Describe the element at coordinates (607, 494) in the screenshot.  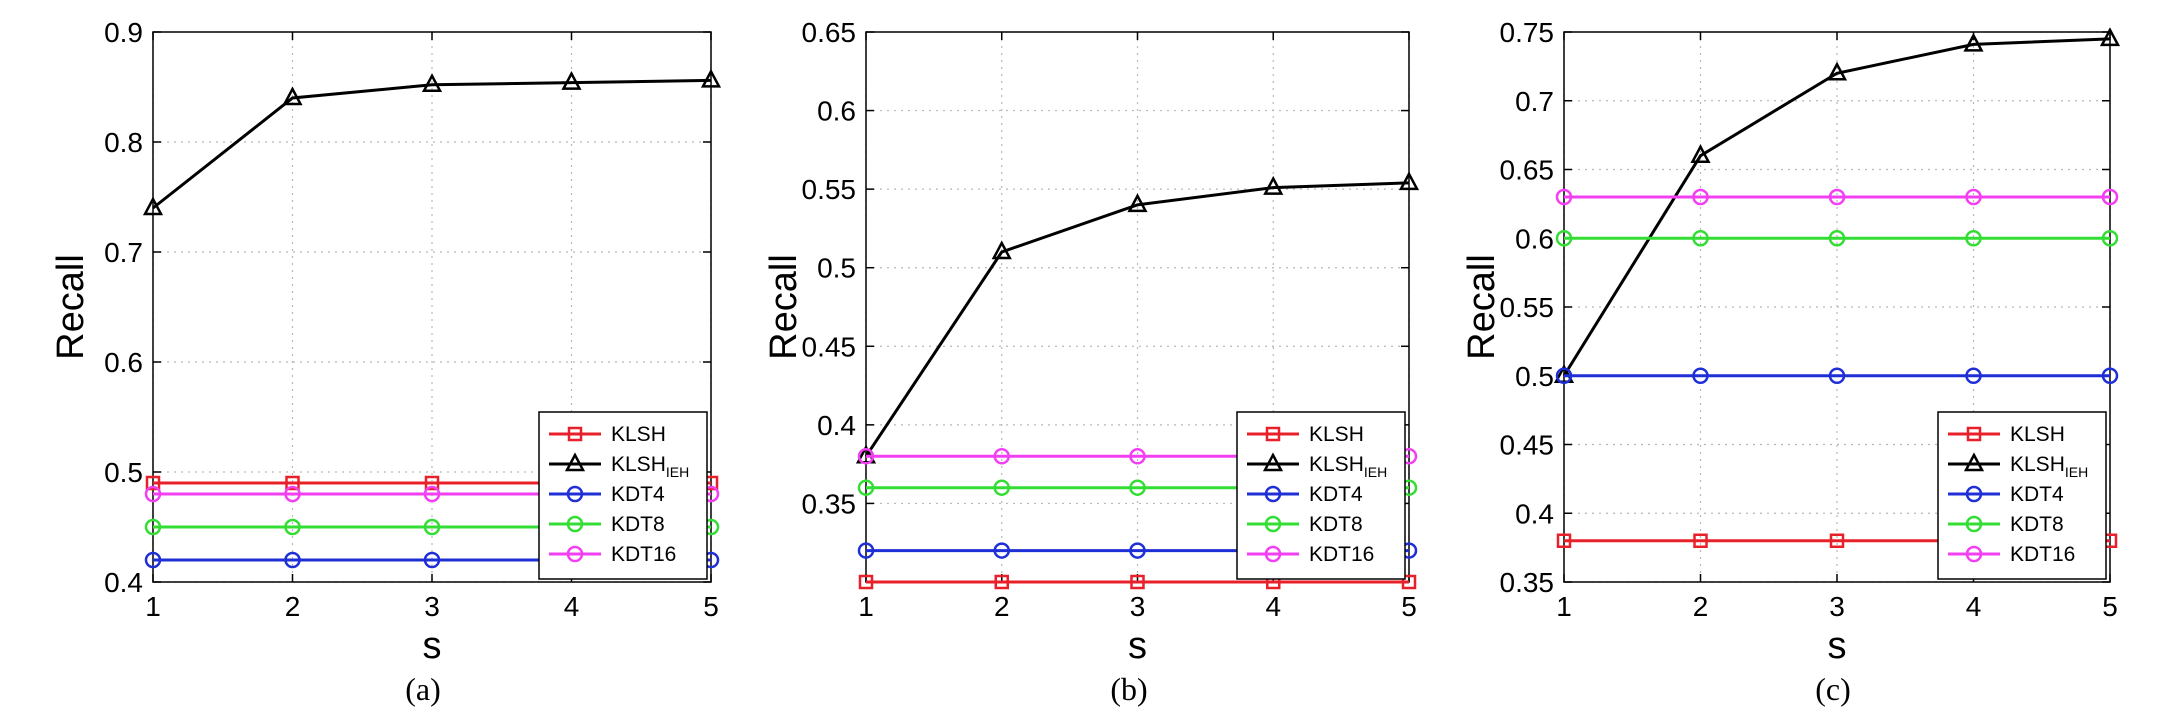
I see `legend-entry-kdt4: KDT4` at that location.